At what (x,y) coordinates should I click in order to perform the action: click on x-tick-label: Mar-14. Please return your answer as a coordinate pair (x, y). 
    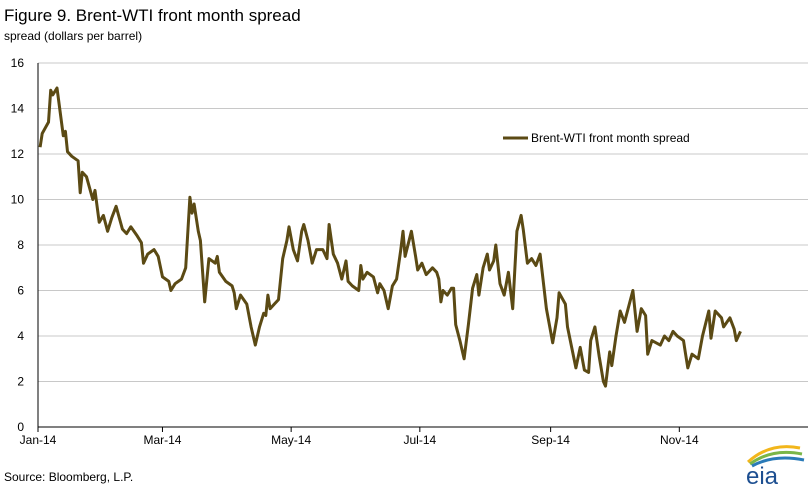
    Looking at the image, I should click on (162, 440).